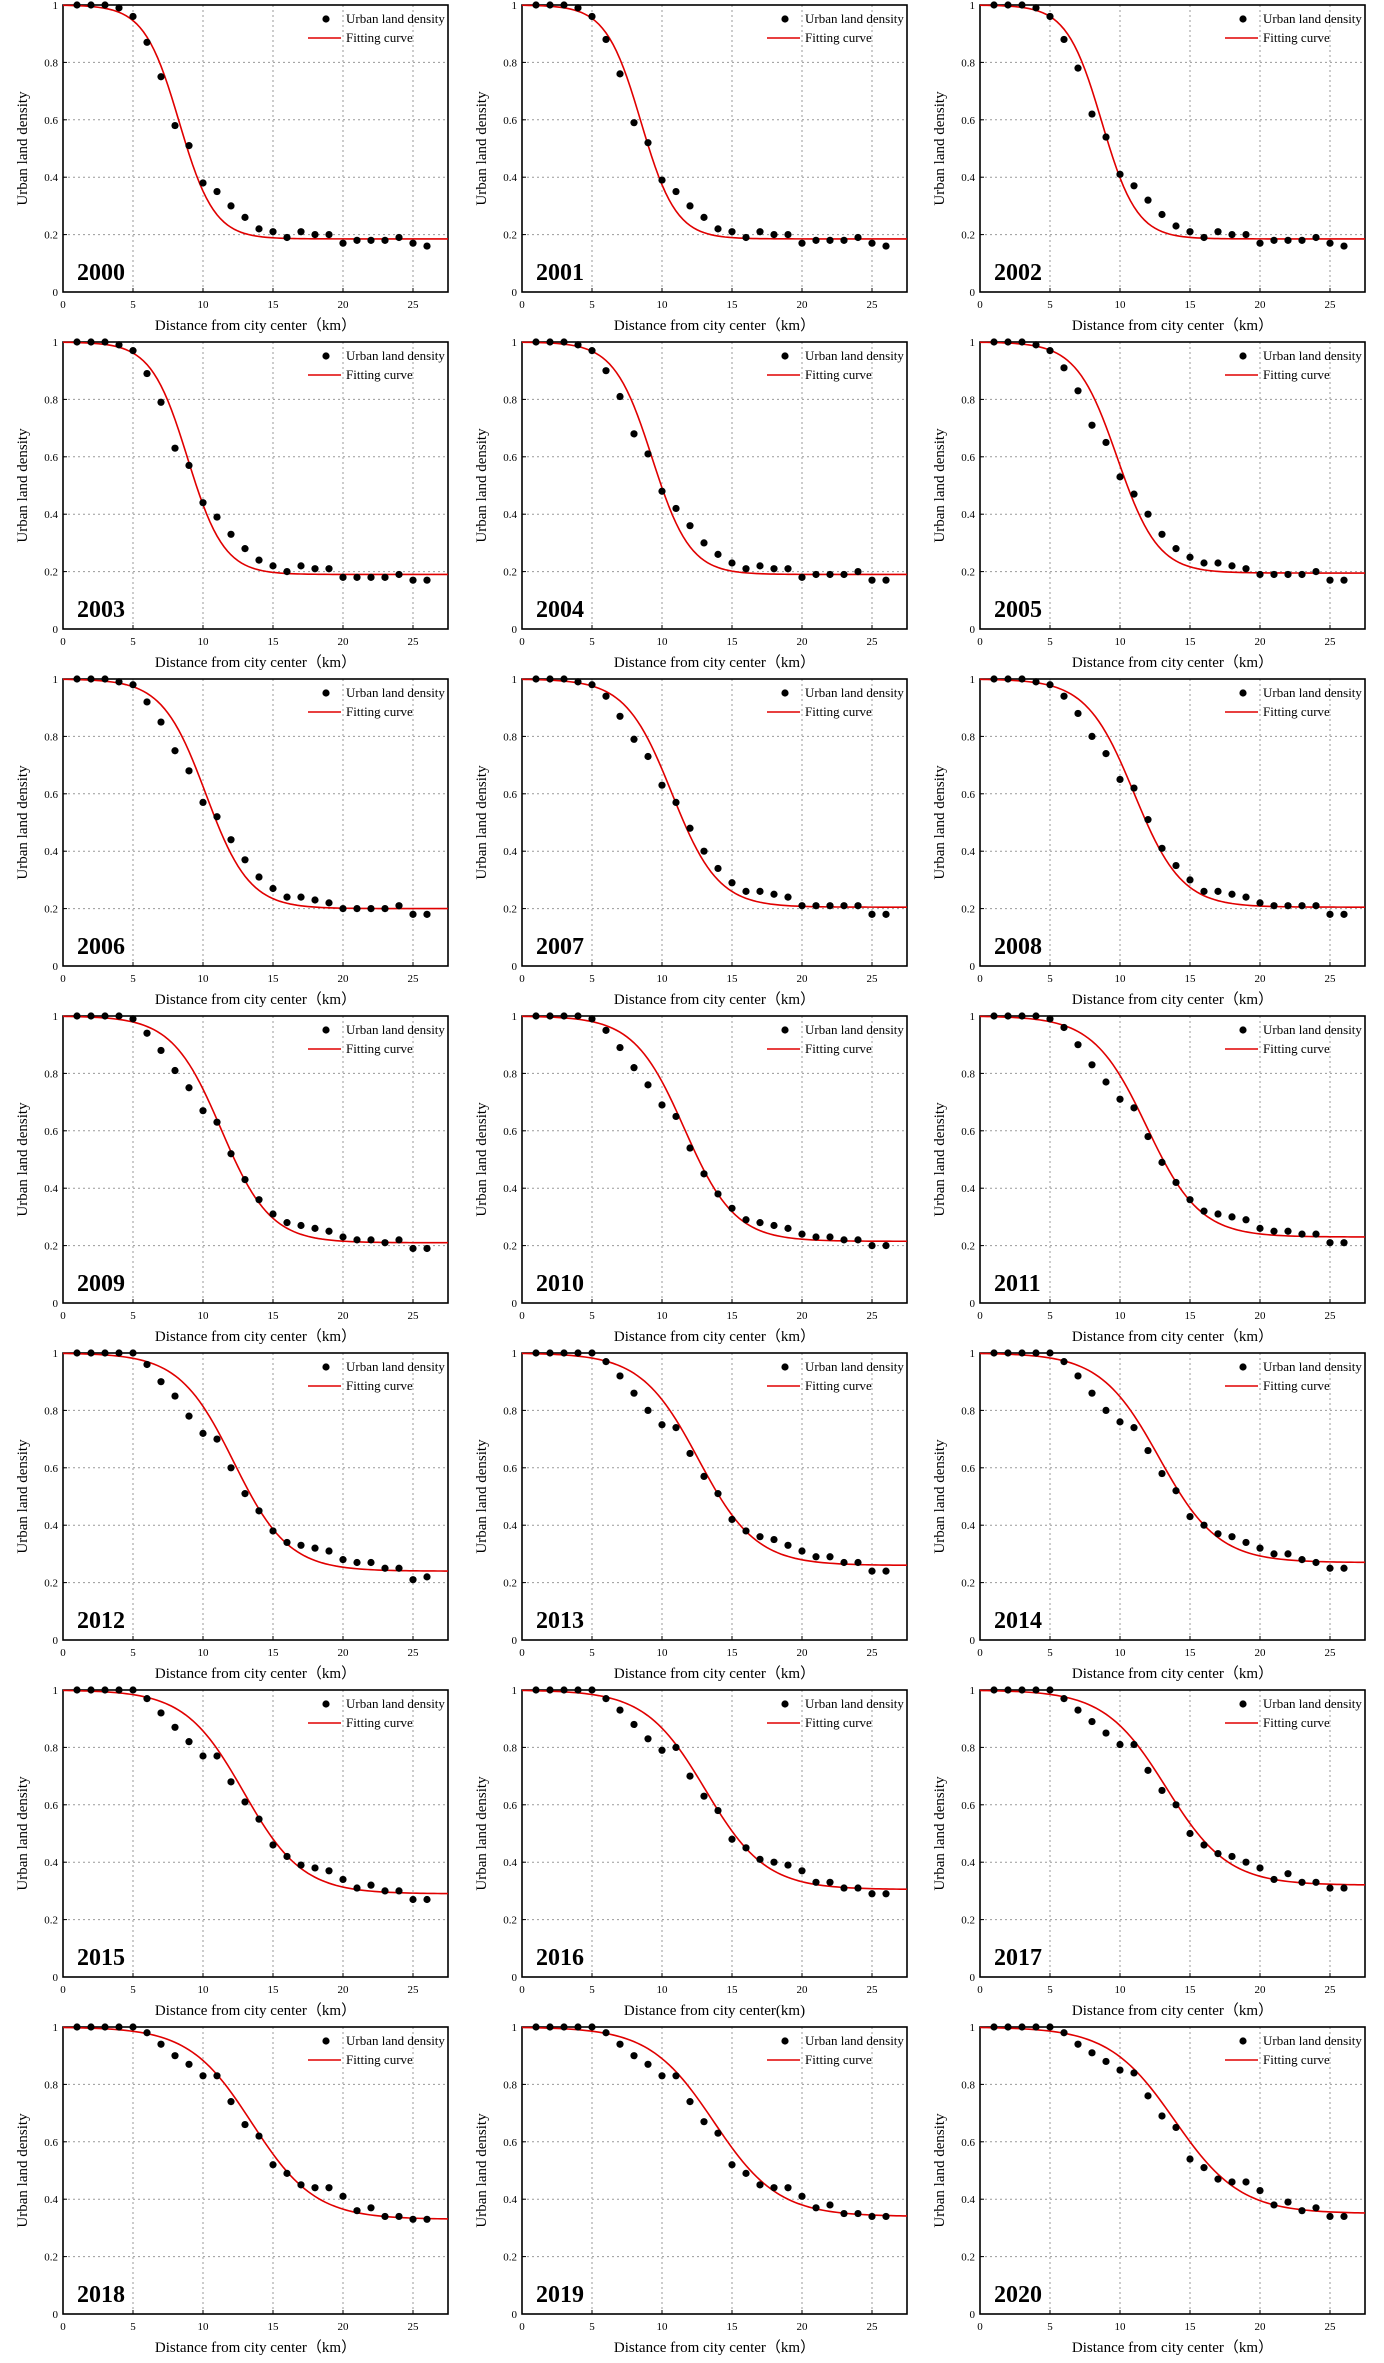 The width and height of the screenshot is (1384, 2363). Describe the element at coordinates (1243, 2041) in the screenshot. I see `legend-point-marker` at that location.